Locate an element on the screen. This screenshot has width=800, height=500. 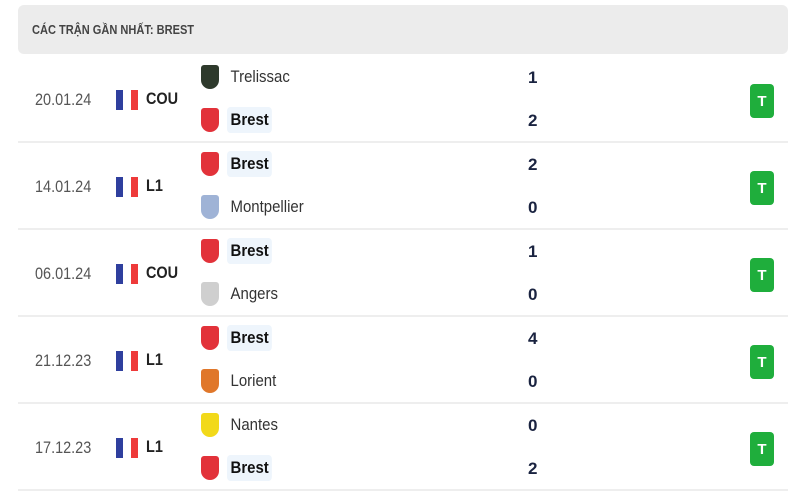
team-home: Trelissac is located at coordinates (251, 77).